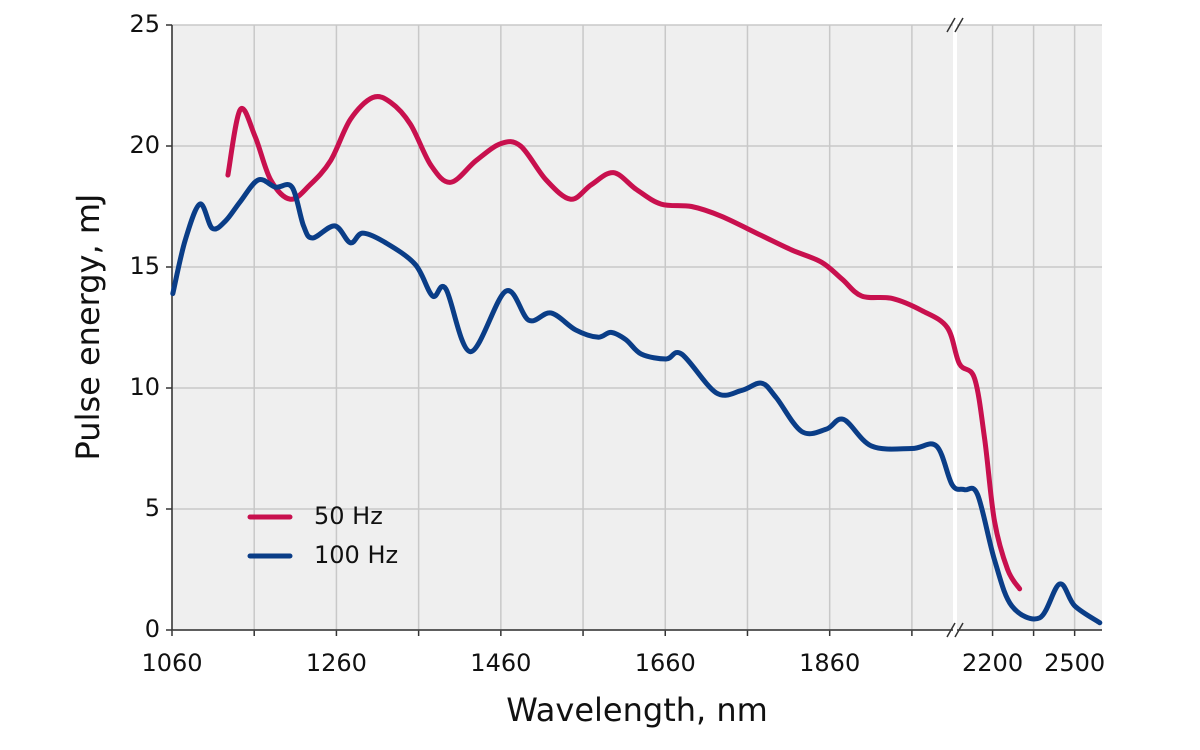 The width and height of the screenshot is (1200, 750). Describe the element at coordinates (144, 145) in the screenshot. I see `y-tick-label: 20` at that location.